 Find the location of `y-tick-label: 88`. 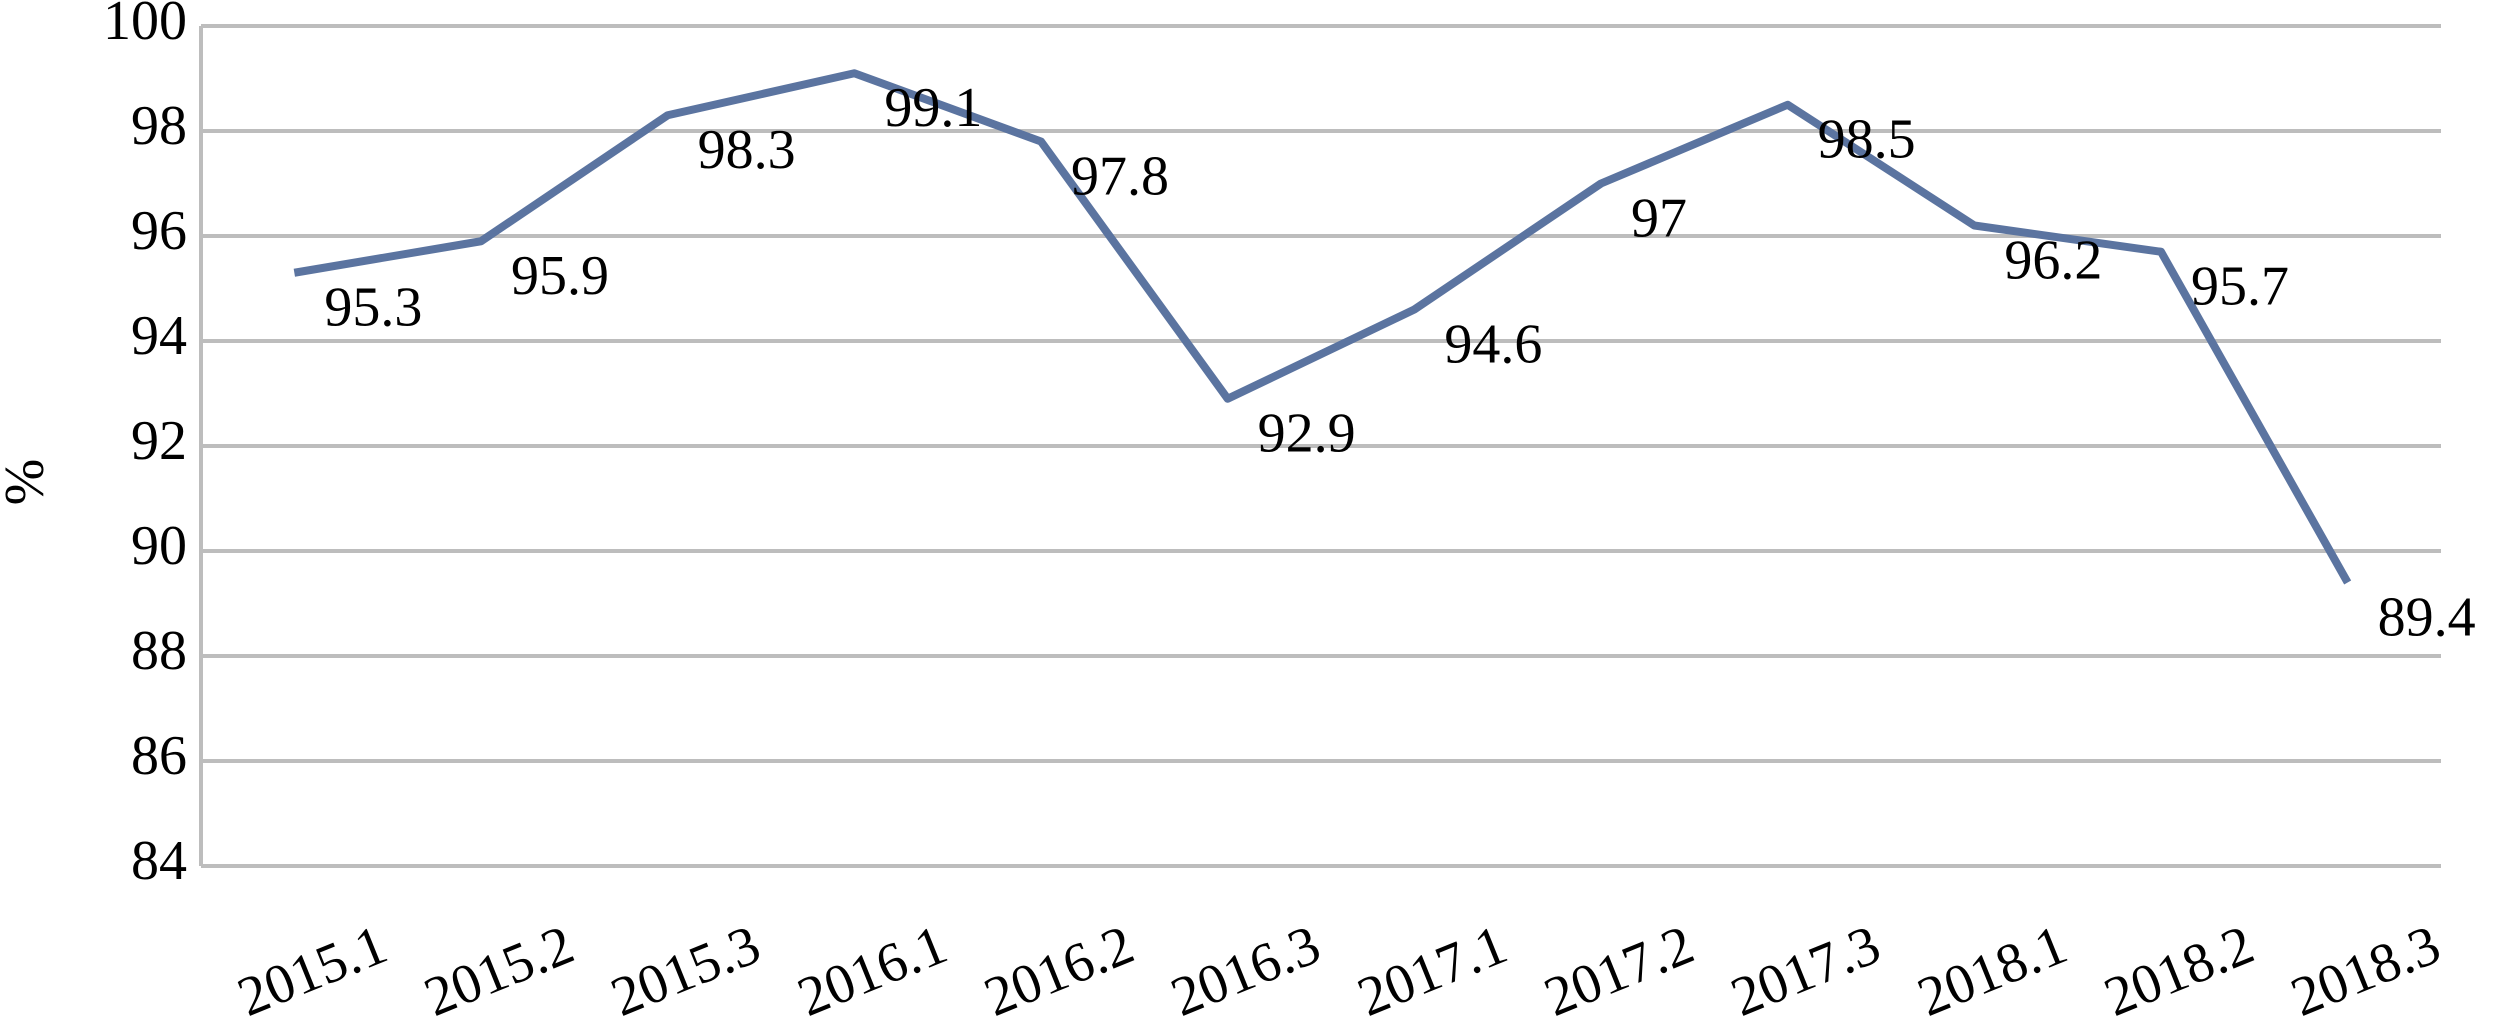

y-tick-label: 88 is located at coordinates (159, 651).